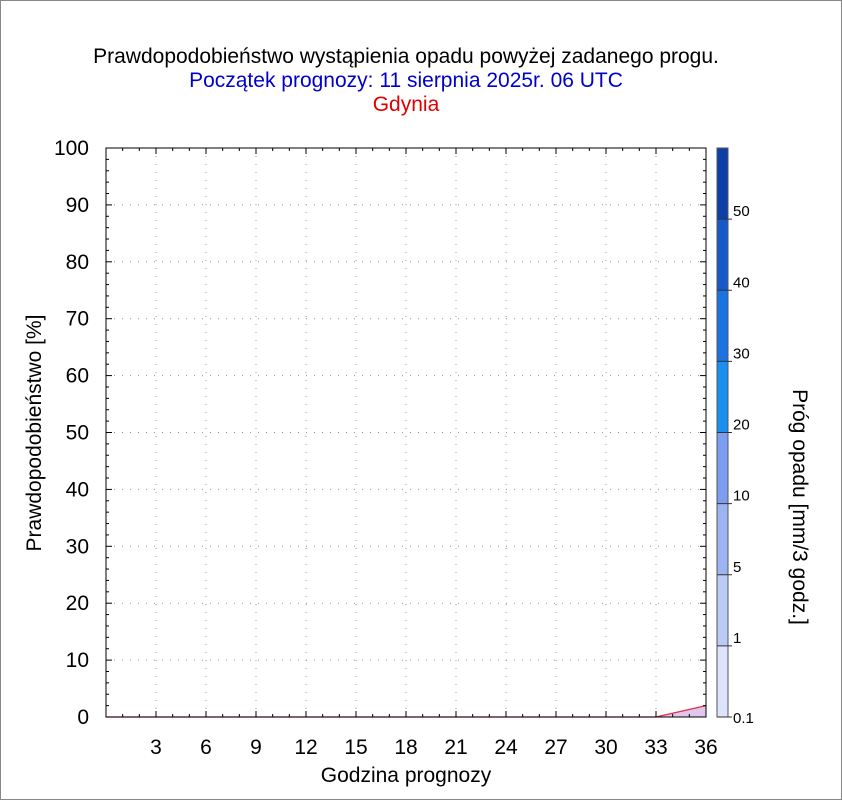 The height and width of the screenshot is (801, 842). I want to click on y-tick-label: 80, so click(77, 262).